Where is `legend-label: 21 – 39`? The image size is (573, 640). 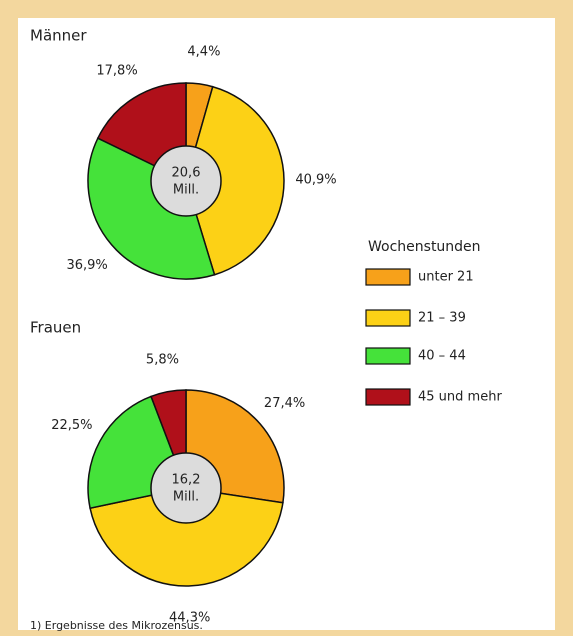 legend-label: 21 – 39 is located at coordinates (442, 318).